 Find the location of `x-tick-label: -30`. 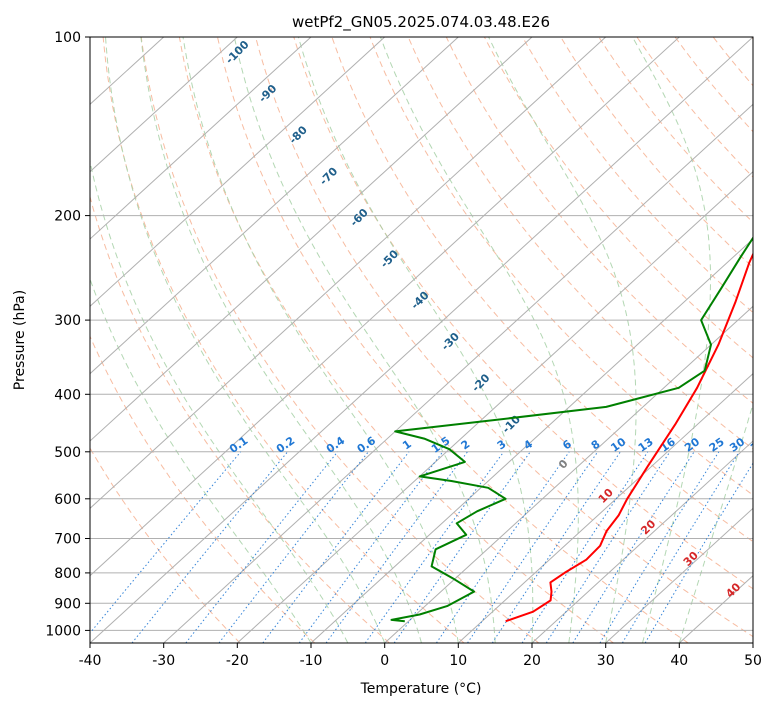

x-tick-label: -30 is located at coordinates (163, 661).